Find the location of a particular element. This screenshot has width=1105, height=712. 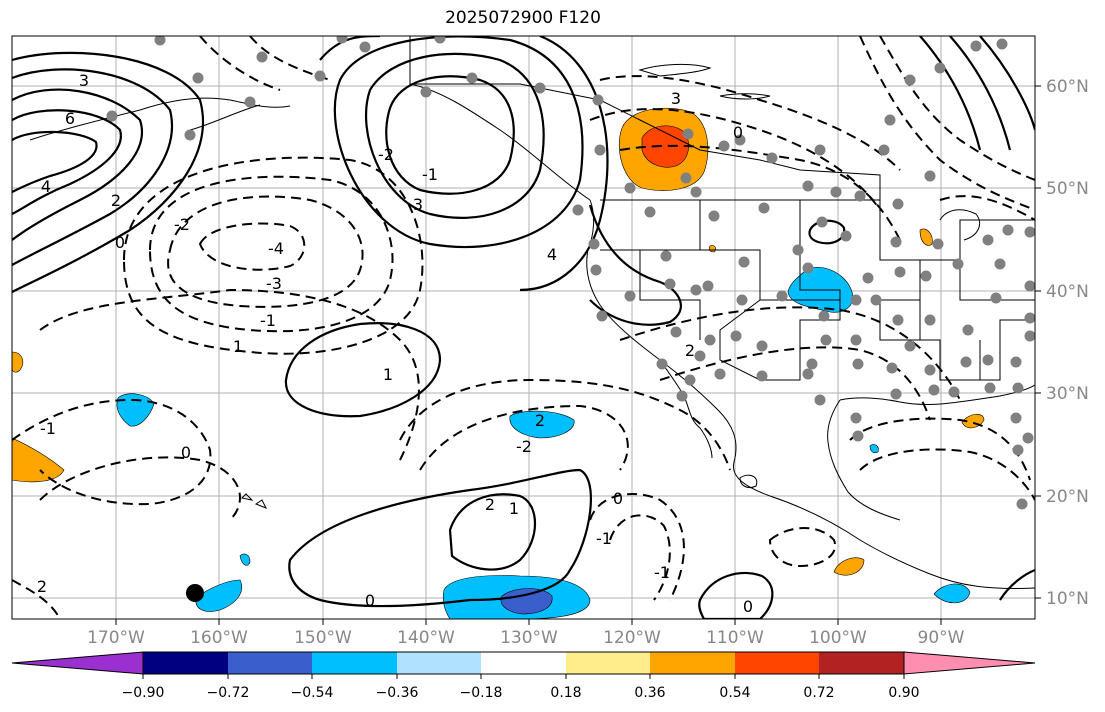

contour-label: -4 is located at coordinates (276, 248).